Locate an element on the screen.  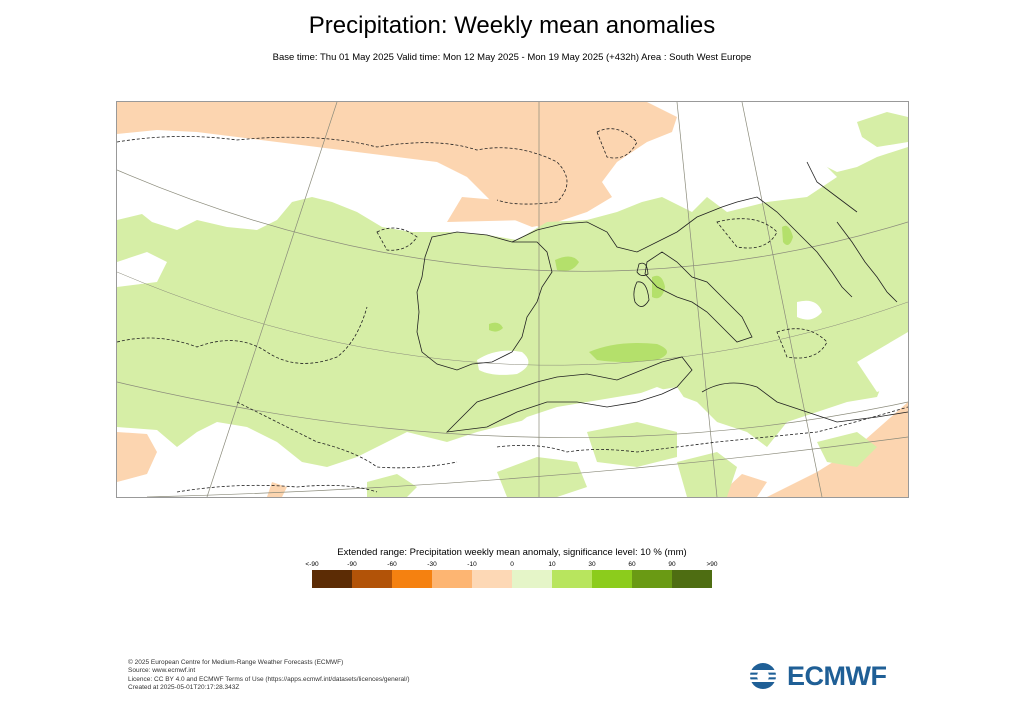
ecmwf-logo: ECMWF is located at coordinates (817, 675).